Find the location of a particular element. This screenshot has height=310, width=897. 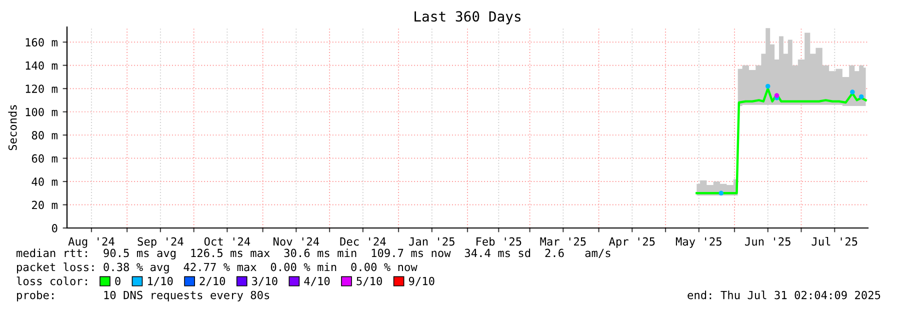

y-tick-label: 40 m is located at coordinates (45, 182).